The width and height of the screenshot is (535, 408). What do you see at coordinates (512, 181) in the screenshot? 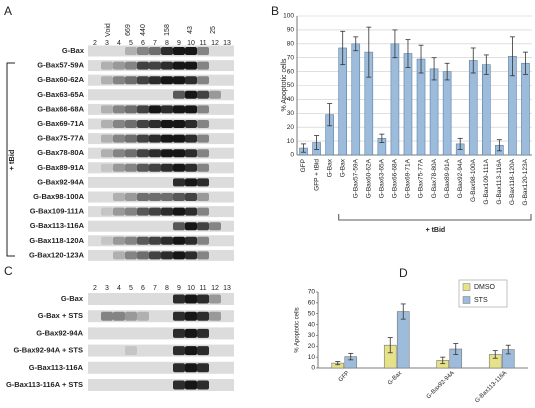
I see `x-tick-label: G-Bax118-120A` at bounding box center [512, 181].